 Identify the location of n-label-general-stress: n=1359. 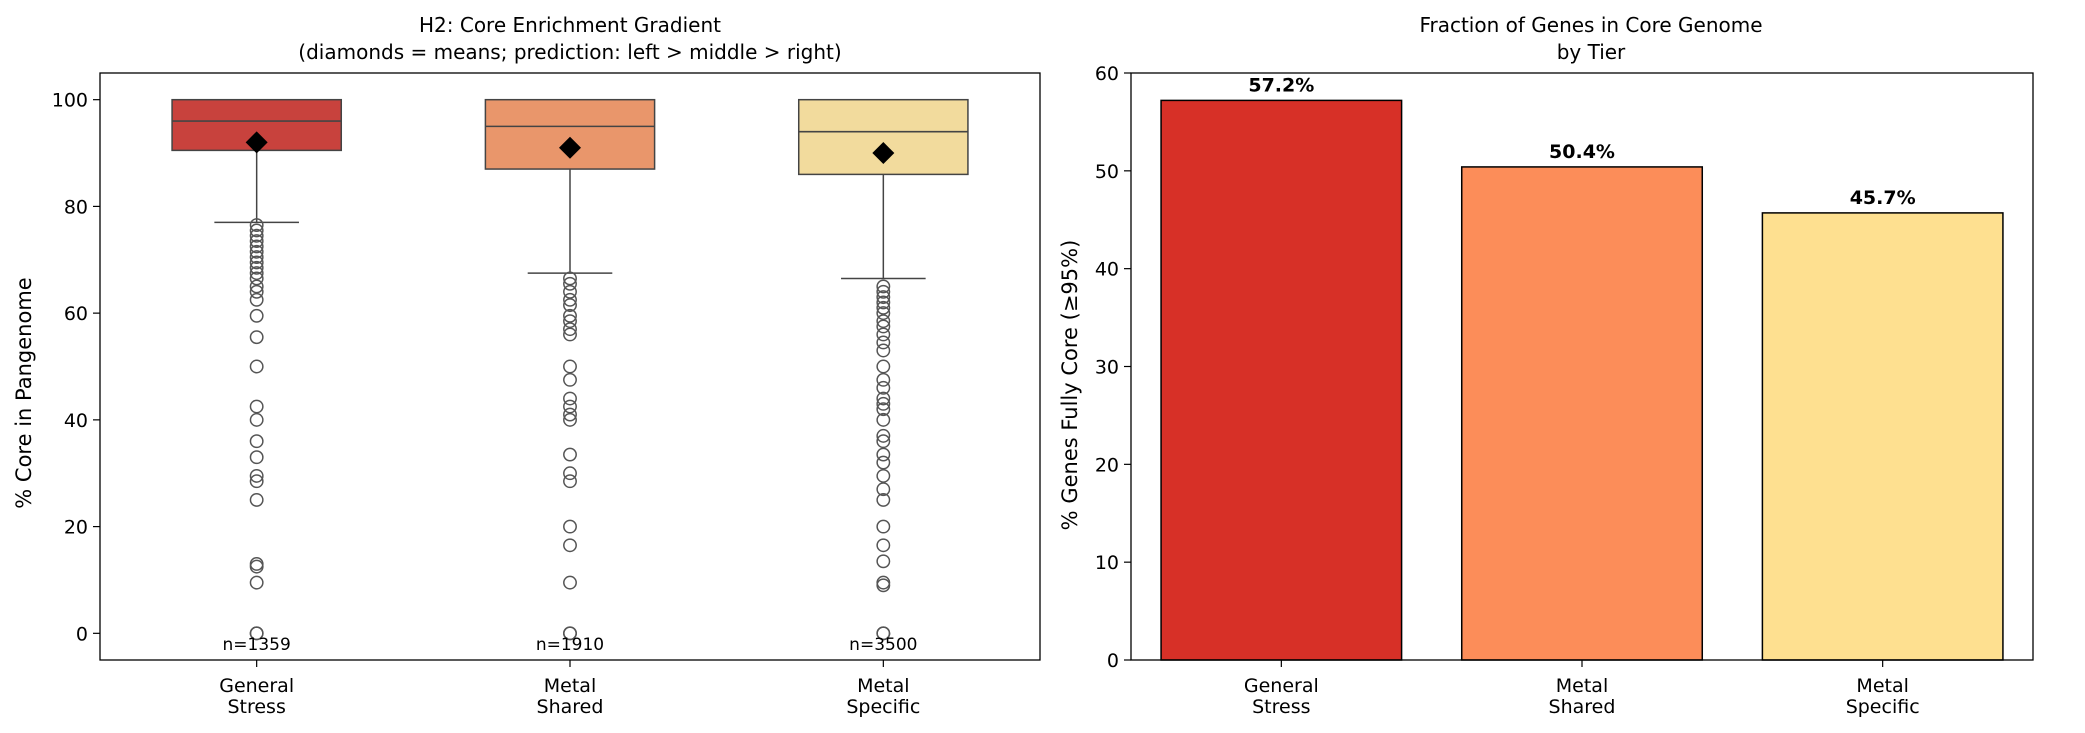
(257, 645).